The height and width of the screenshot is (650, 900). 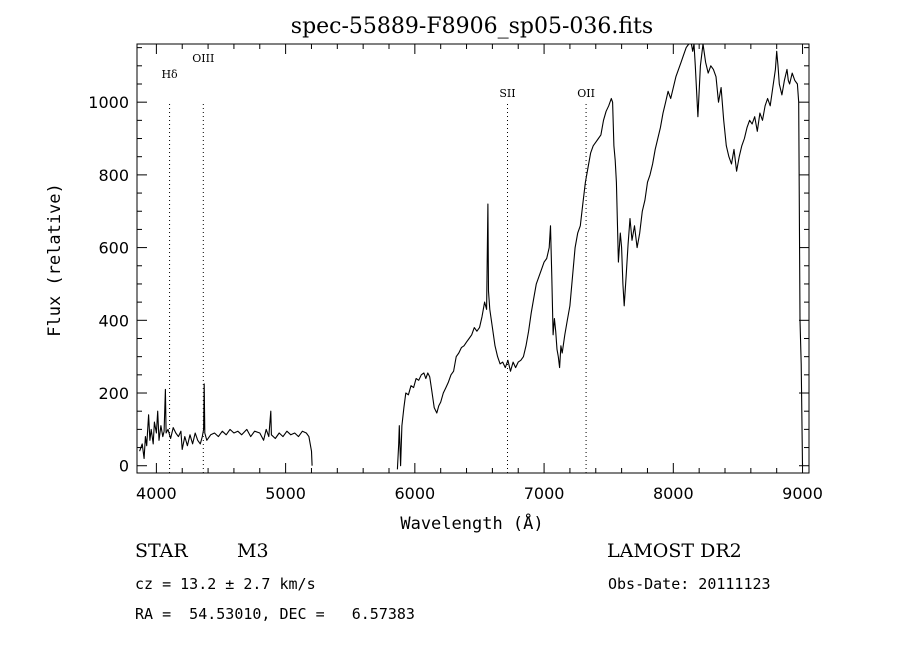 What do you see at coordinates (108, 102) in the screenshot?
I see `y-tick-label: 1000` at bounding box center [108, 102].